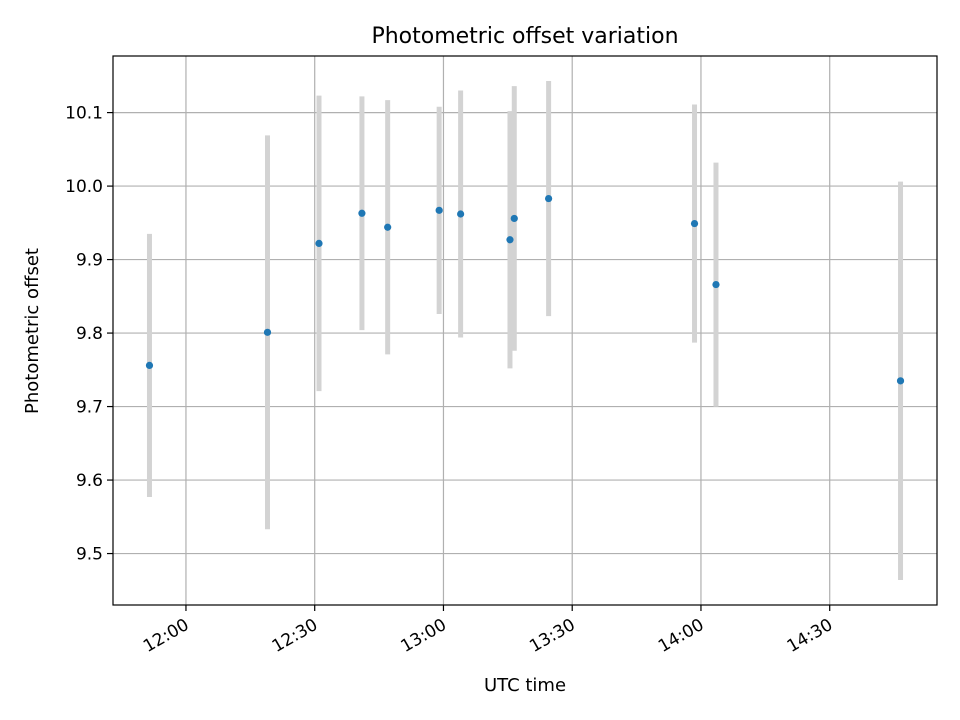 The image size is (960, 720). I want to click on y-axis-label: Photometric offset, so click(32, 331).